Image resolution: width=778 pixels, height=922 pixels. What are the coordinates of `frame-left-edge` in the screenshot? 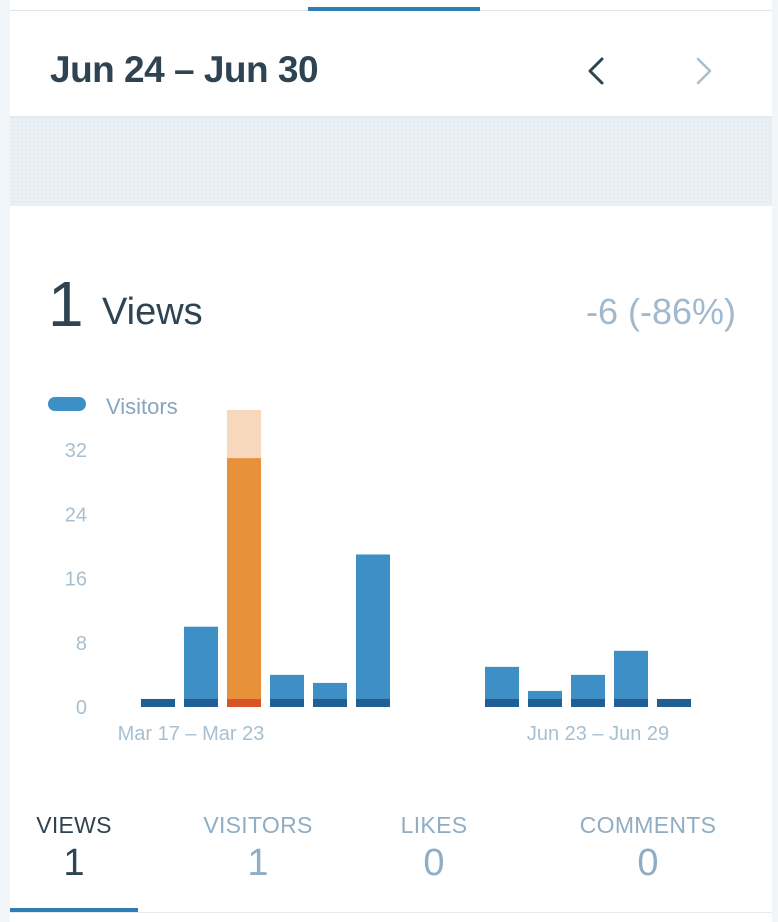 It's located at (5, 461).